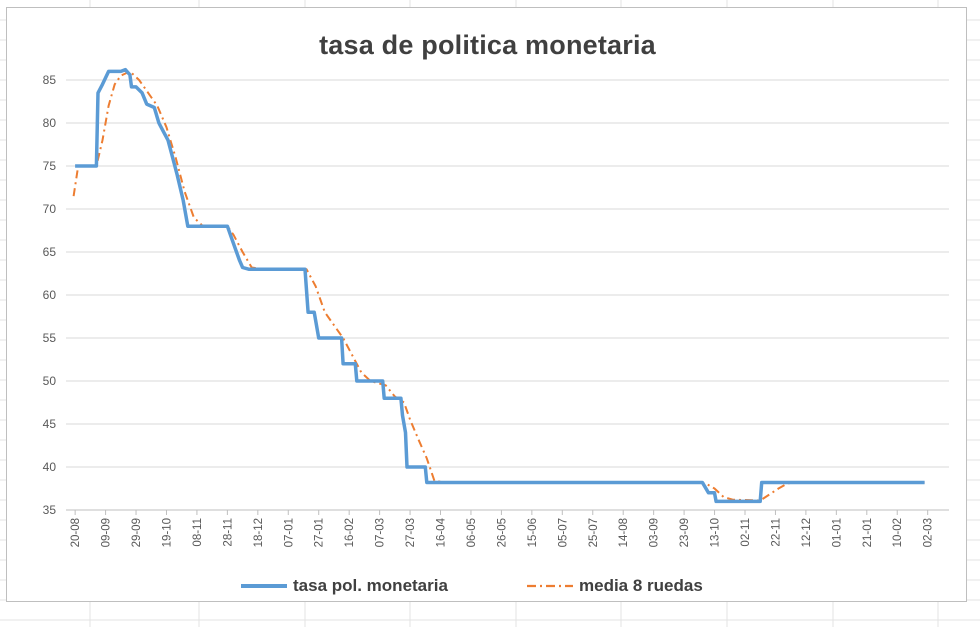 The width and height of the screenshot is (980, 627). What do you see at coordinates (502, 532) in the screenshot?
I see `x-tick-label: 26-05` at bounding box center [502, 532].